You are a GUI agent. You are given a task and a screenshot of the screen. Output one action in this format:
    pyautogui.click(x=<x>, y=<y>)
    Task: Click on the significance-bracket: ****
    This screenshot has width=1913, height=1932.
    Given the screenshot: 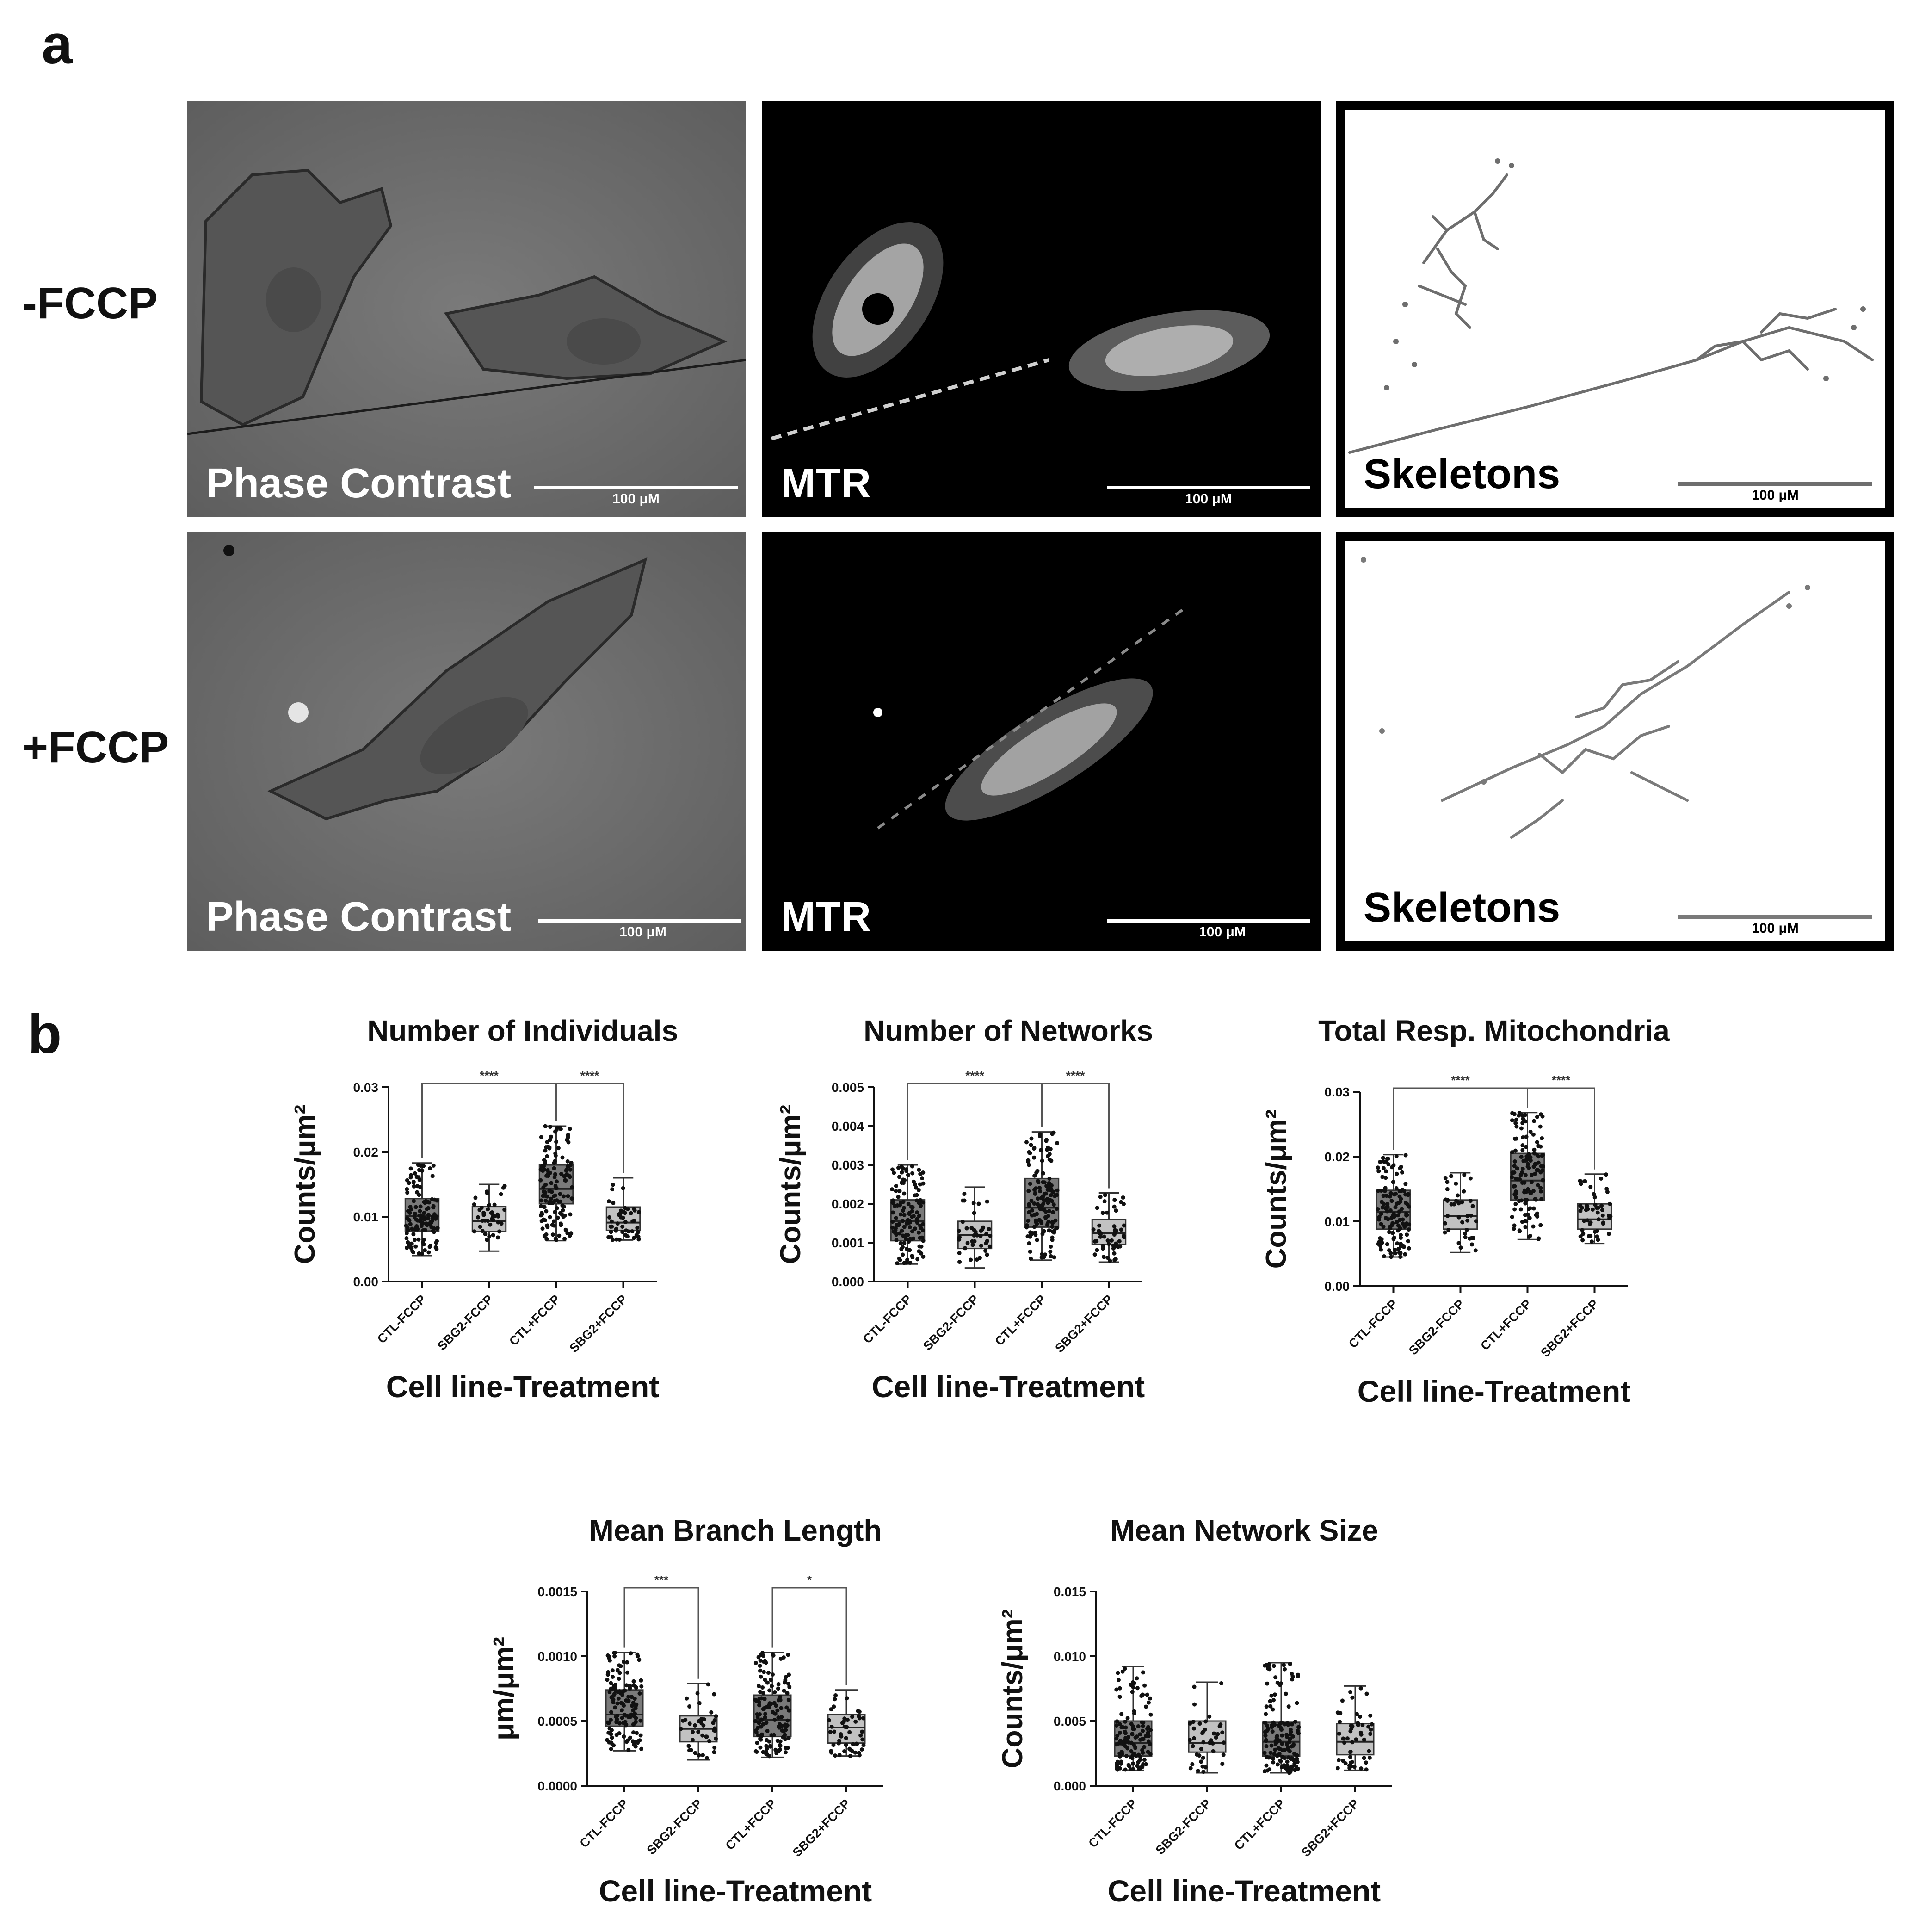 What is the action you would take?
    pyautogui.click(x=975, y=1114)
    